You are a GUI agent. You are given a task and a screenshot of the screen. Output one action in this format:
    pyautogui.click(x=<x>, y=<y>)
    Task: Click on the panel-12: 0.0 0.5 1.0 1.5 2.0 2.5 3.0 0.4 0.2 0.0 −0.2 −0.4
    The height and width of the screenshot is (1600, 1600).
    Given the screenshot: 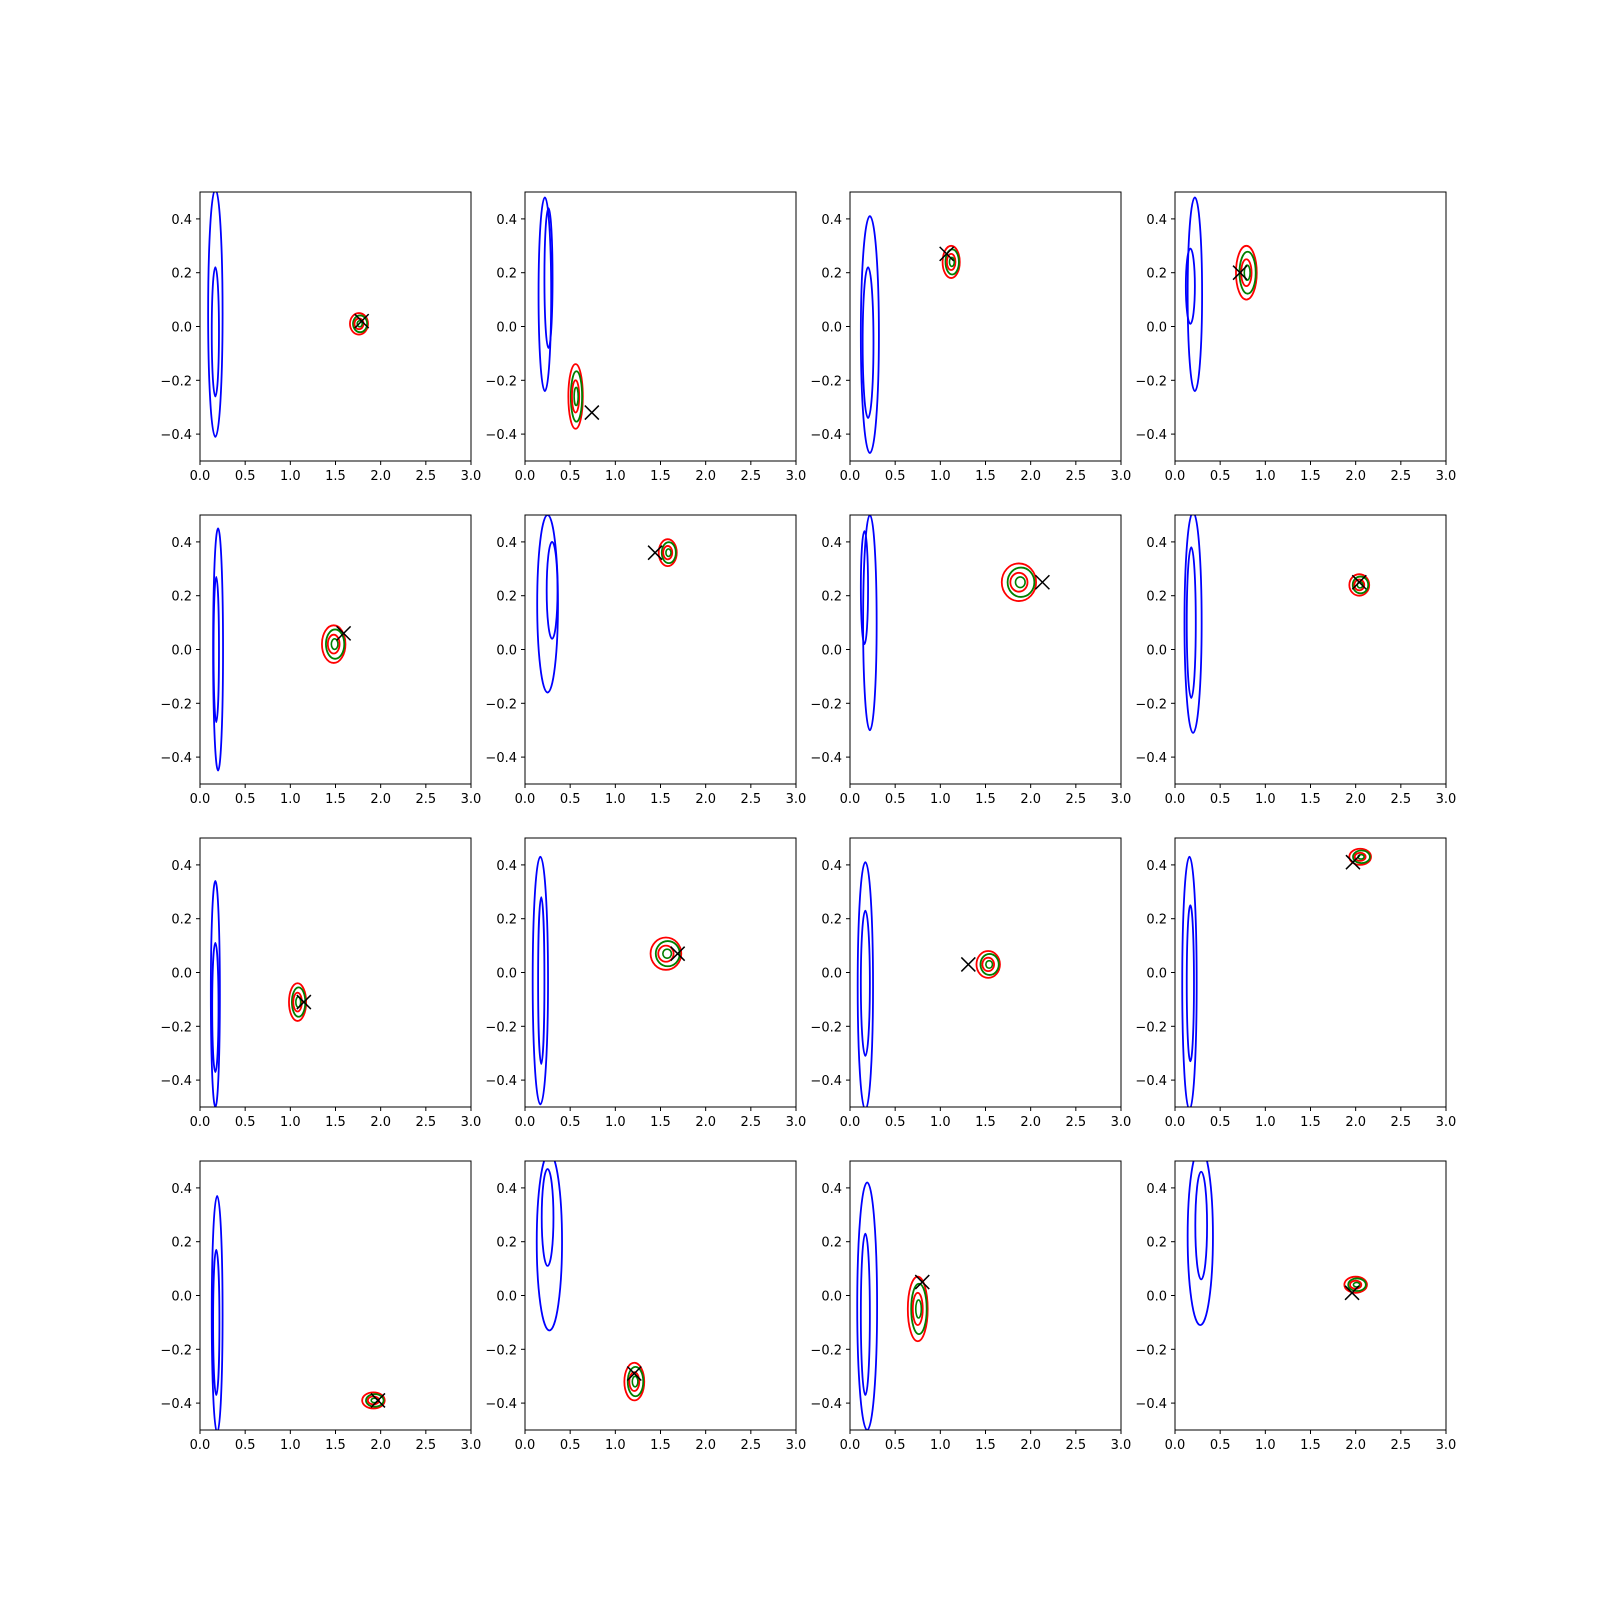 What is the action you would take?
    pyautogui.click(x=1295, y=983)
    